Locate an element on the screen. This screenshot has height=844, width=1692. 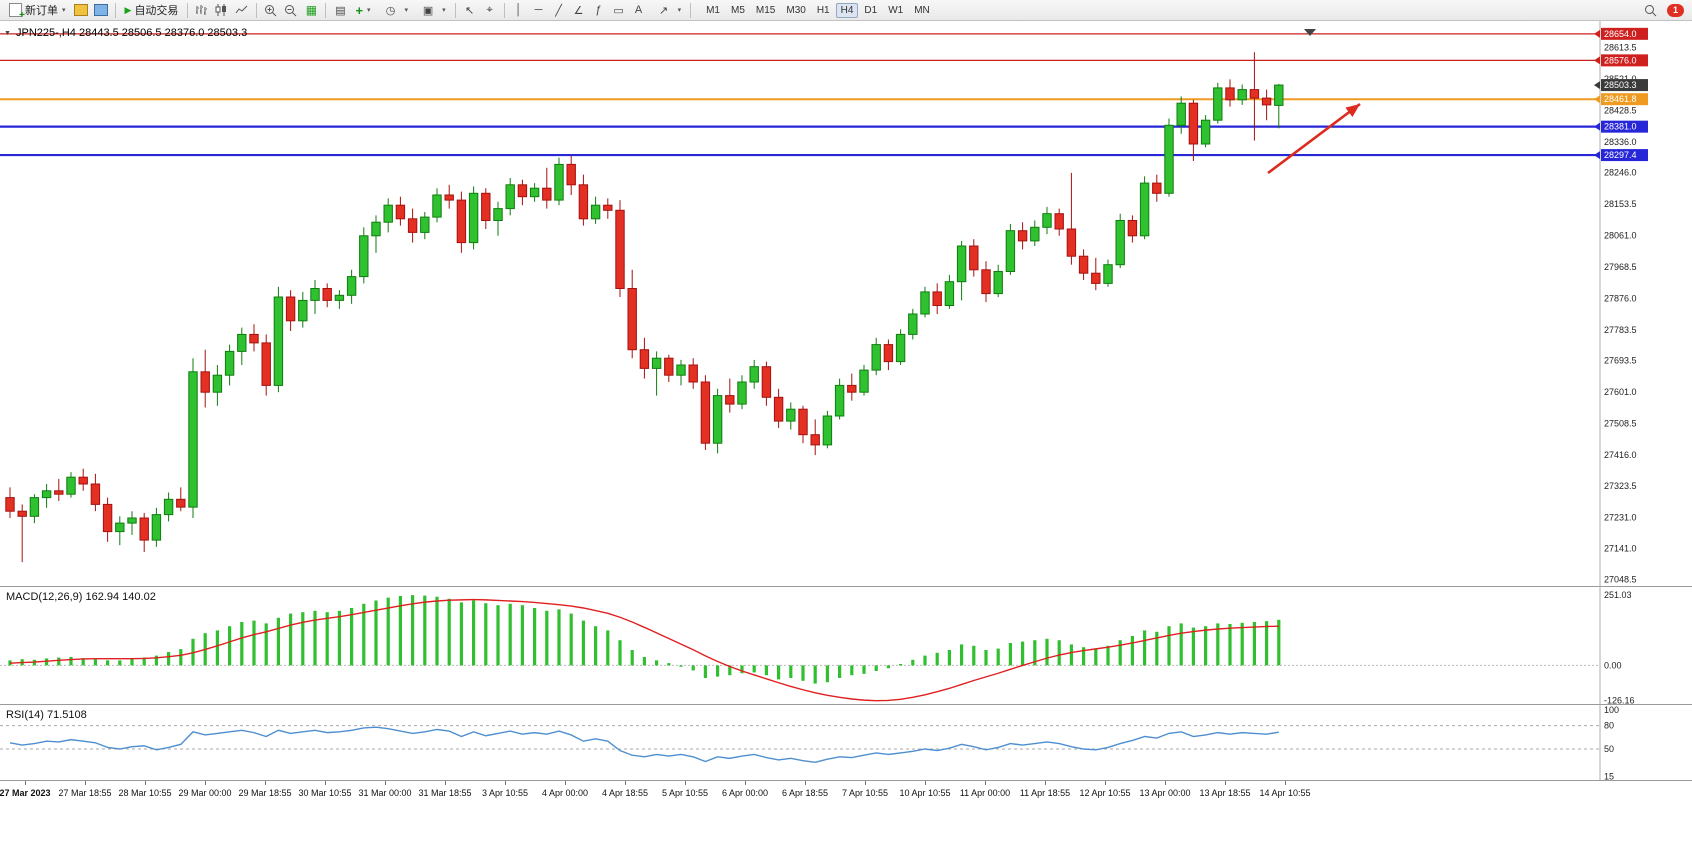
price-tick-label: 27508.5 is located at coordinates (1620, 423).